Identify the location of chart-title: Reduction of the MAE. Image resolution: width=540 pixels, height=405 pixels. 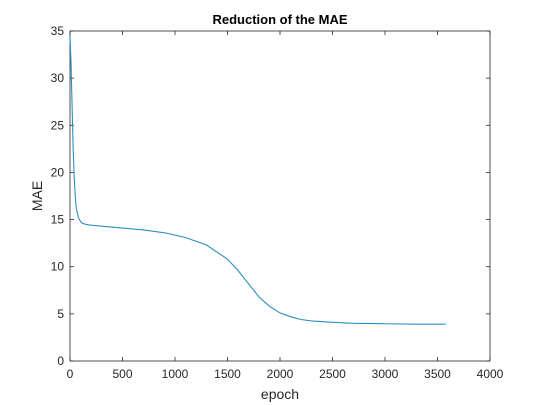
(279, 19).